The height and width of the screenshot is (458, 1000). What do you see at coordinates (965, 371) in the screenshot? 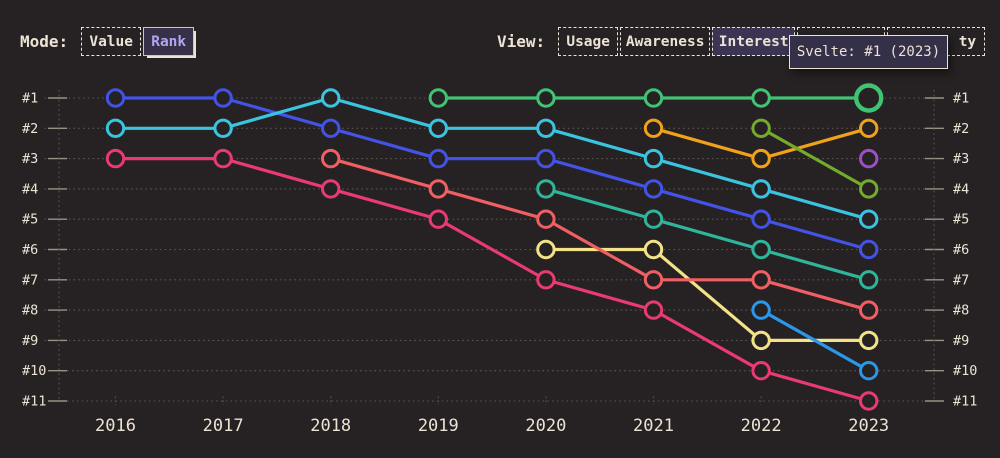
I see `rank-label-right-10: #10` at bounding box center [965, 371].